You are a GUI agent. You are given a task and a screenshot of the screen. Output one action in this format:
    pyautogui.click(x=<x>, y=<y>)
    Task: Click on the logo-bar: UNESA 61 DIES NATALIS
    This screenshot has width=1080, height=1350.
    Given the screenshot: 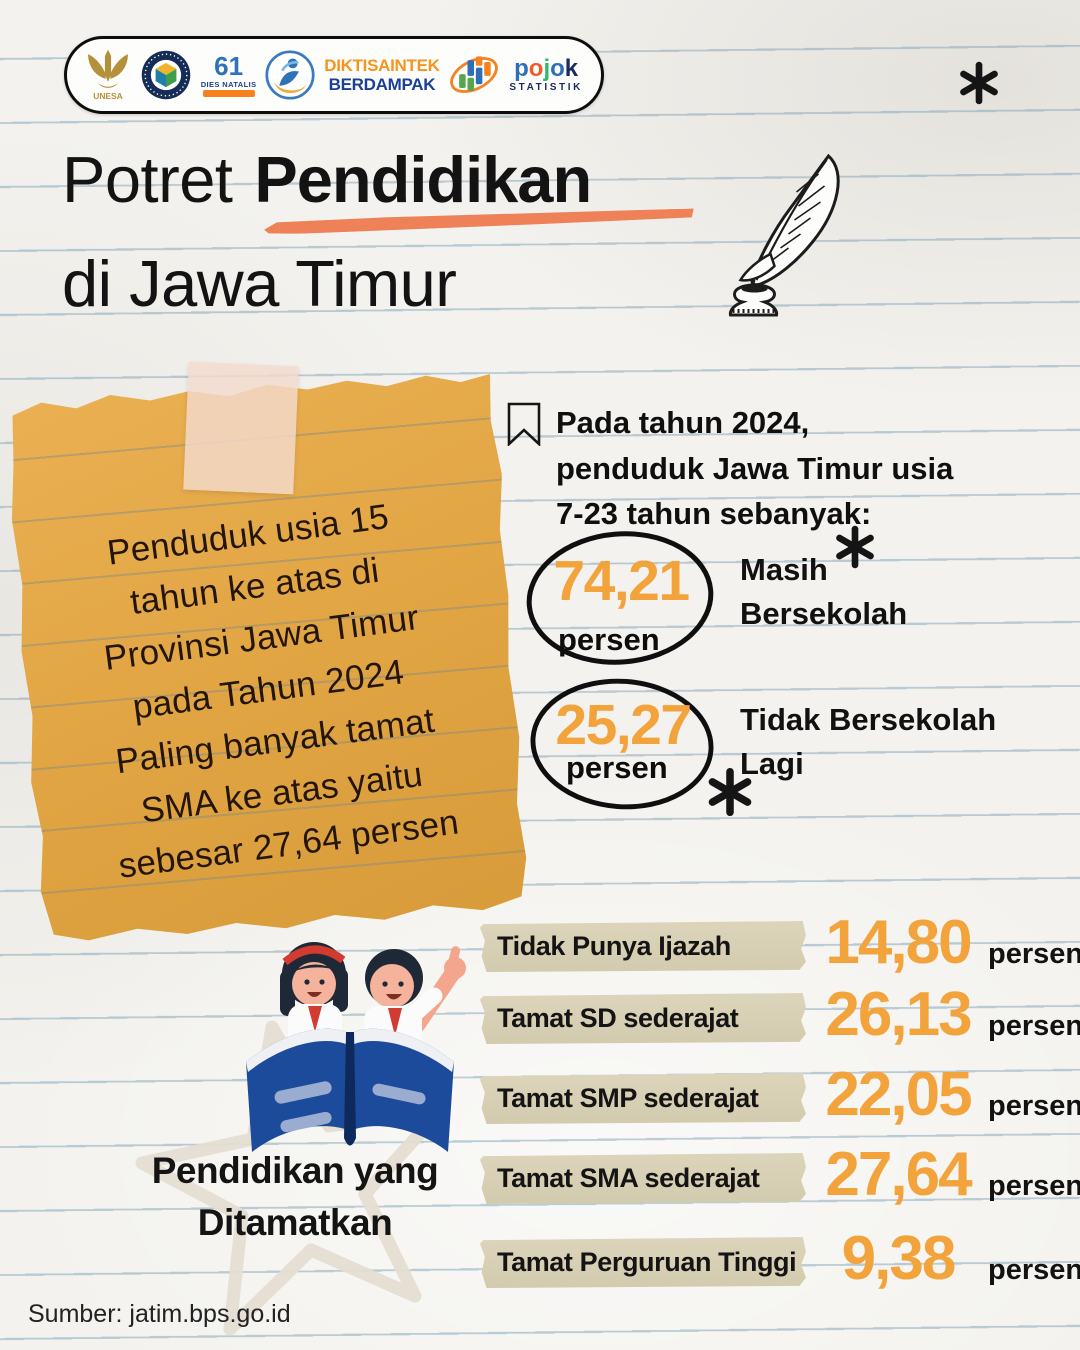 What is the action you would take?
    pyautogui.click(x=334, y=75)
    